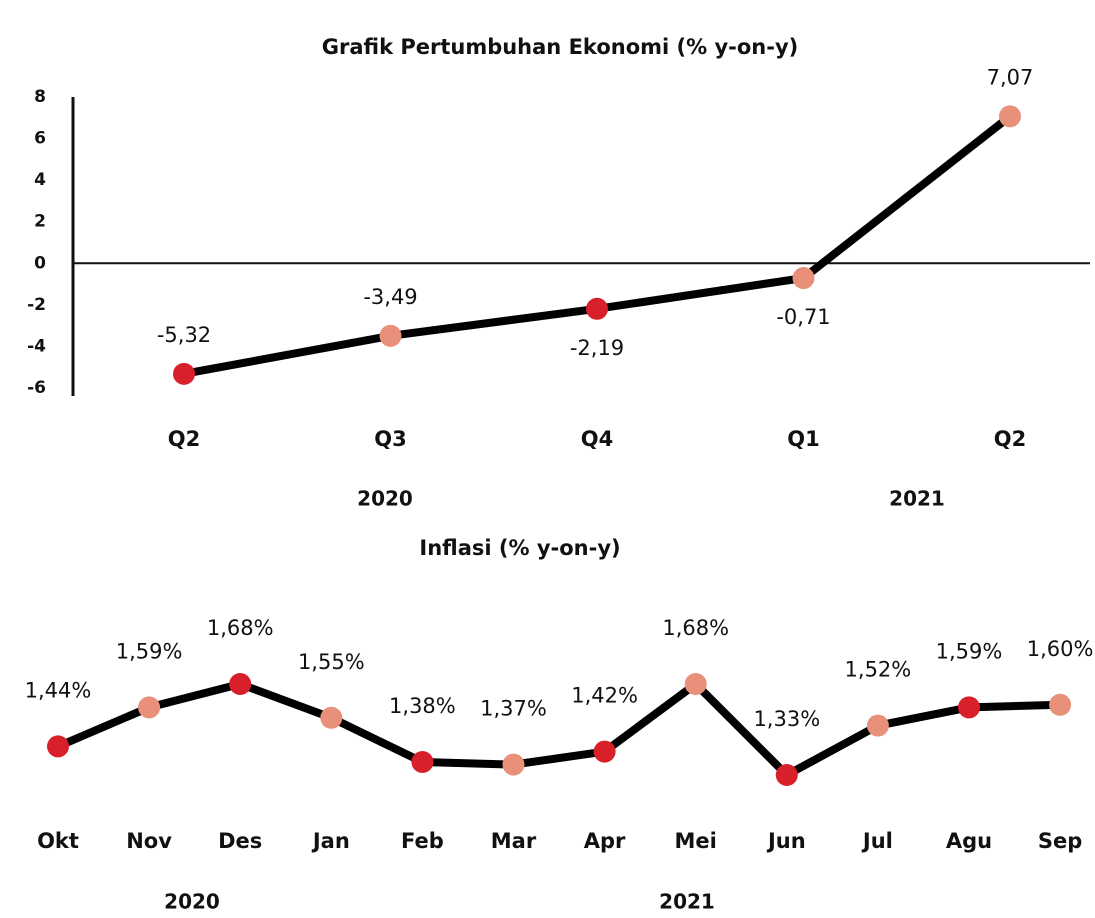  Describe the element at coordinates (40, 97) in the screenshot. I see `y-tick-label: 8` at that location.